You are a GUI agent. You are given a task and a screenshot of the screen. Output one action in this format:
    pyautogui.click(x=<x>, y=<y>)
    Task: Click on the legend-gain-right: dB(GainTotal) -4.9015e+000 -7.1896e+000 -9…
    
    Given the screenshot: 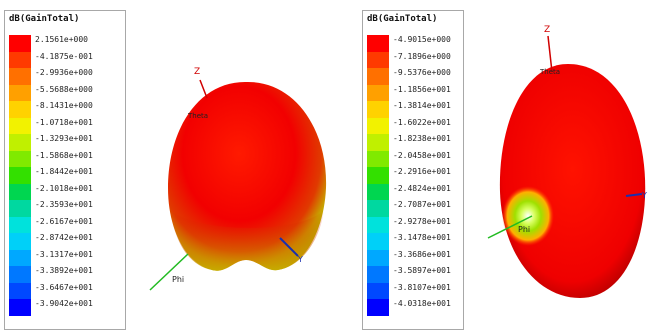 What is the action you would take?
    pyautogui.click(x=413, y=170)
    